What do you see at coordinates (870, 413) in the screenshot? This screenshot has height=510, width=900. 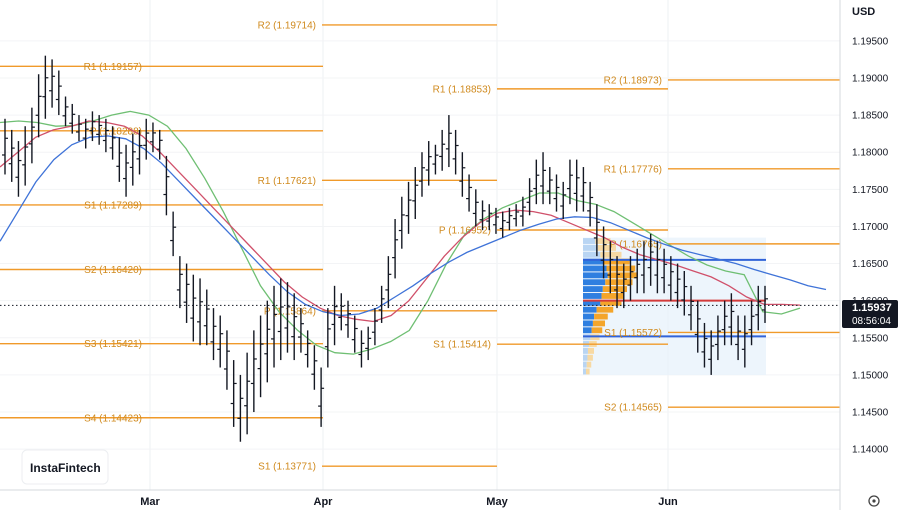 I see `y-tick-label: 1.14500` at bounding box center [870, 413].